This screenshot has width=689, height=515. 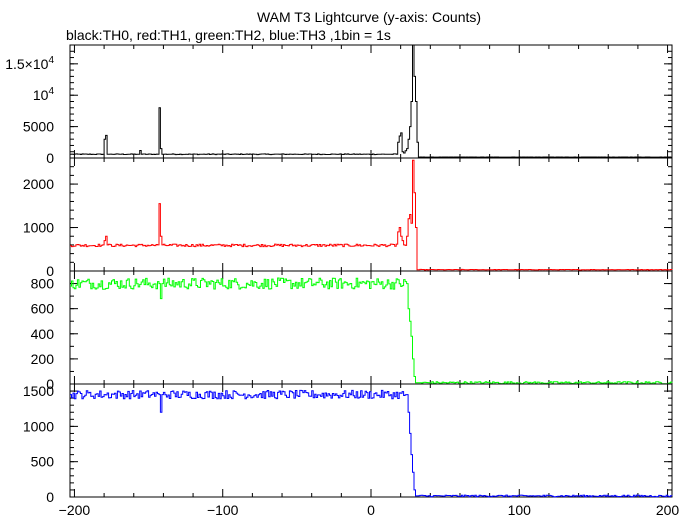 I want to click on y-tick-label: 800, so click(x=43, y=284).